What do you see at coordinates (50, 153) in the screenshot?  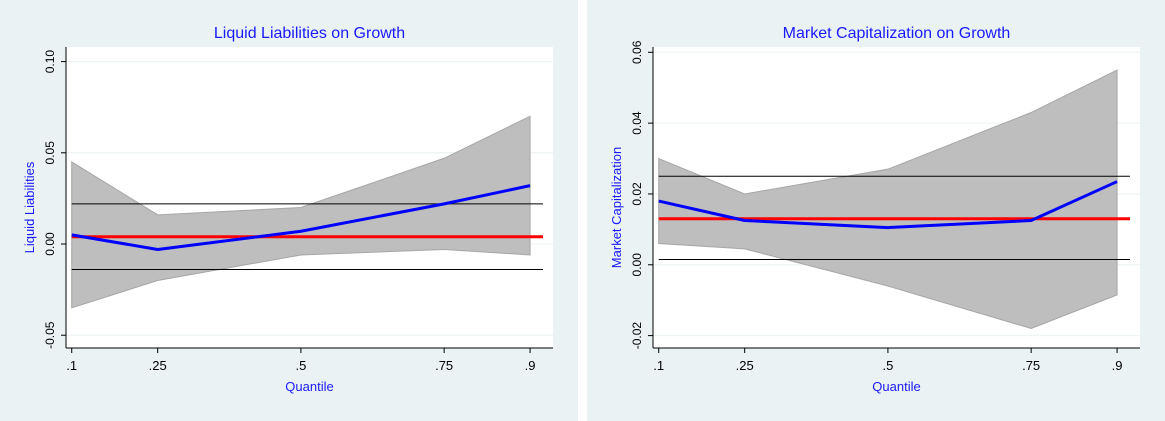 I see `y-tick-label-2: 0.05` at bounding box center [50, 153].